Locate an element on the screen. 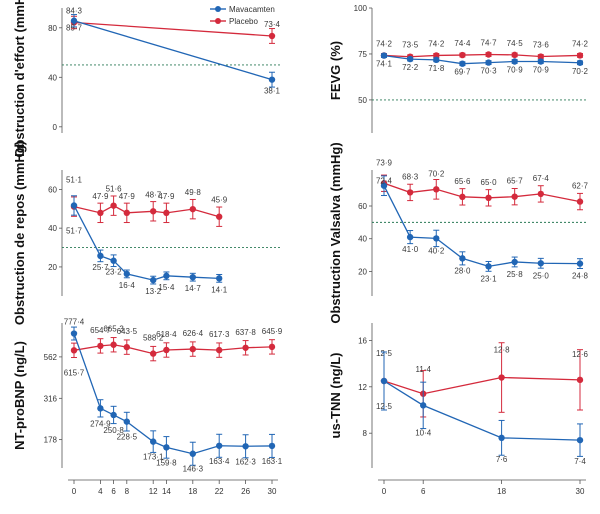  mavacamten-data-label: 71·8 is located at coordinates (436, 68).